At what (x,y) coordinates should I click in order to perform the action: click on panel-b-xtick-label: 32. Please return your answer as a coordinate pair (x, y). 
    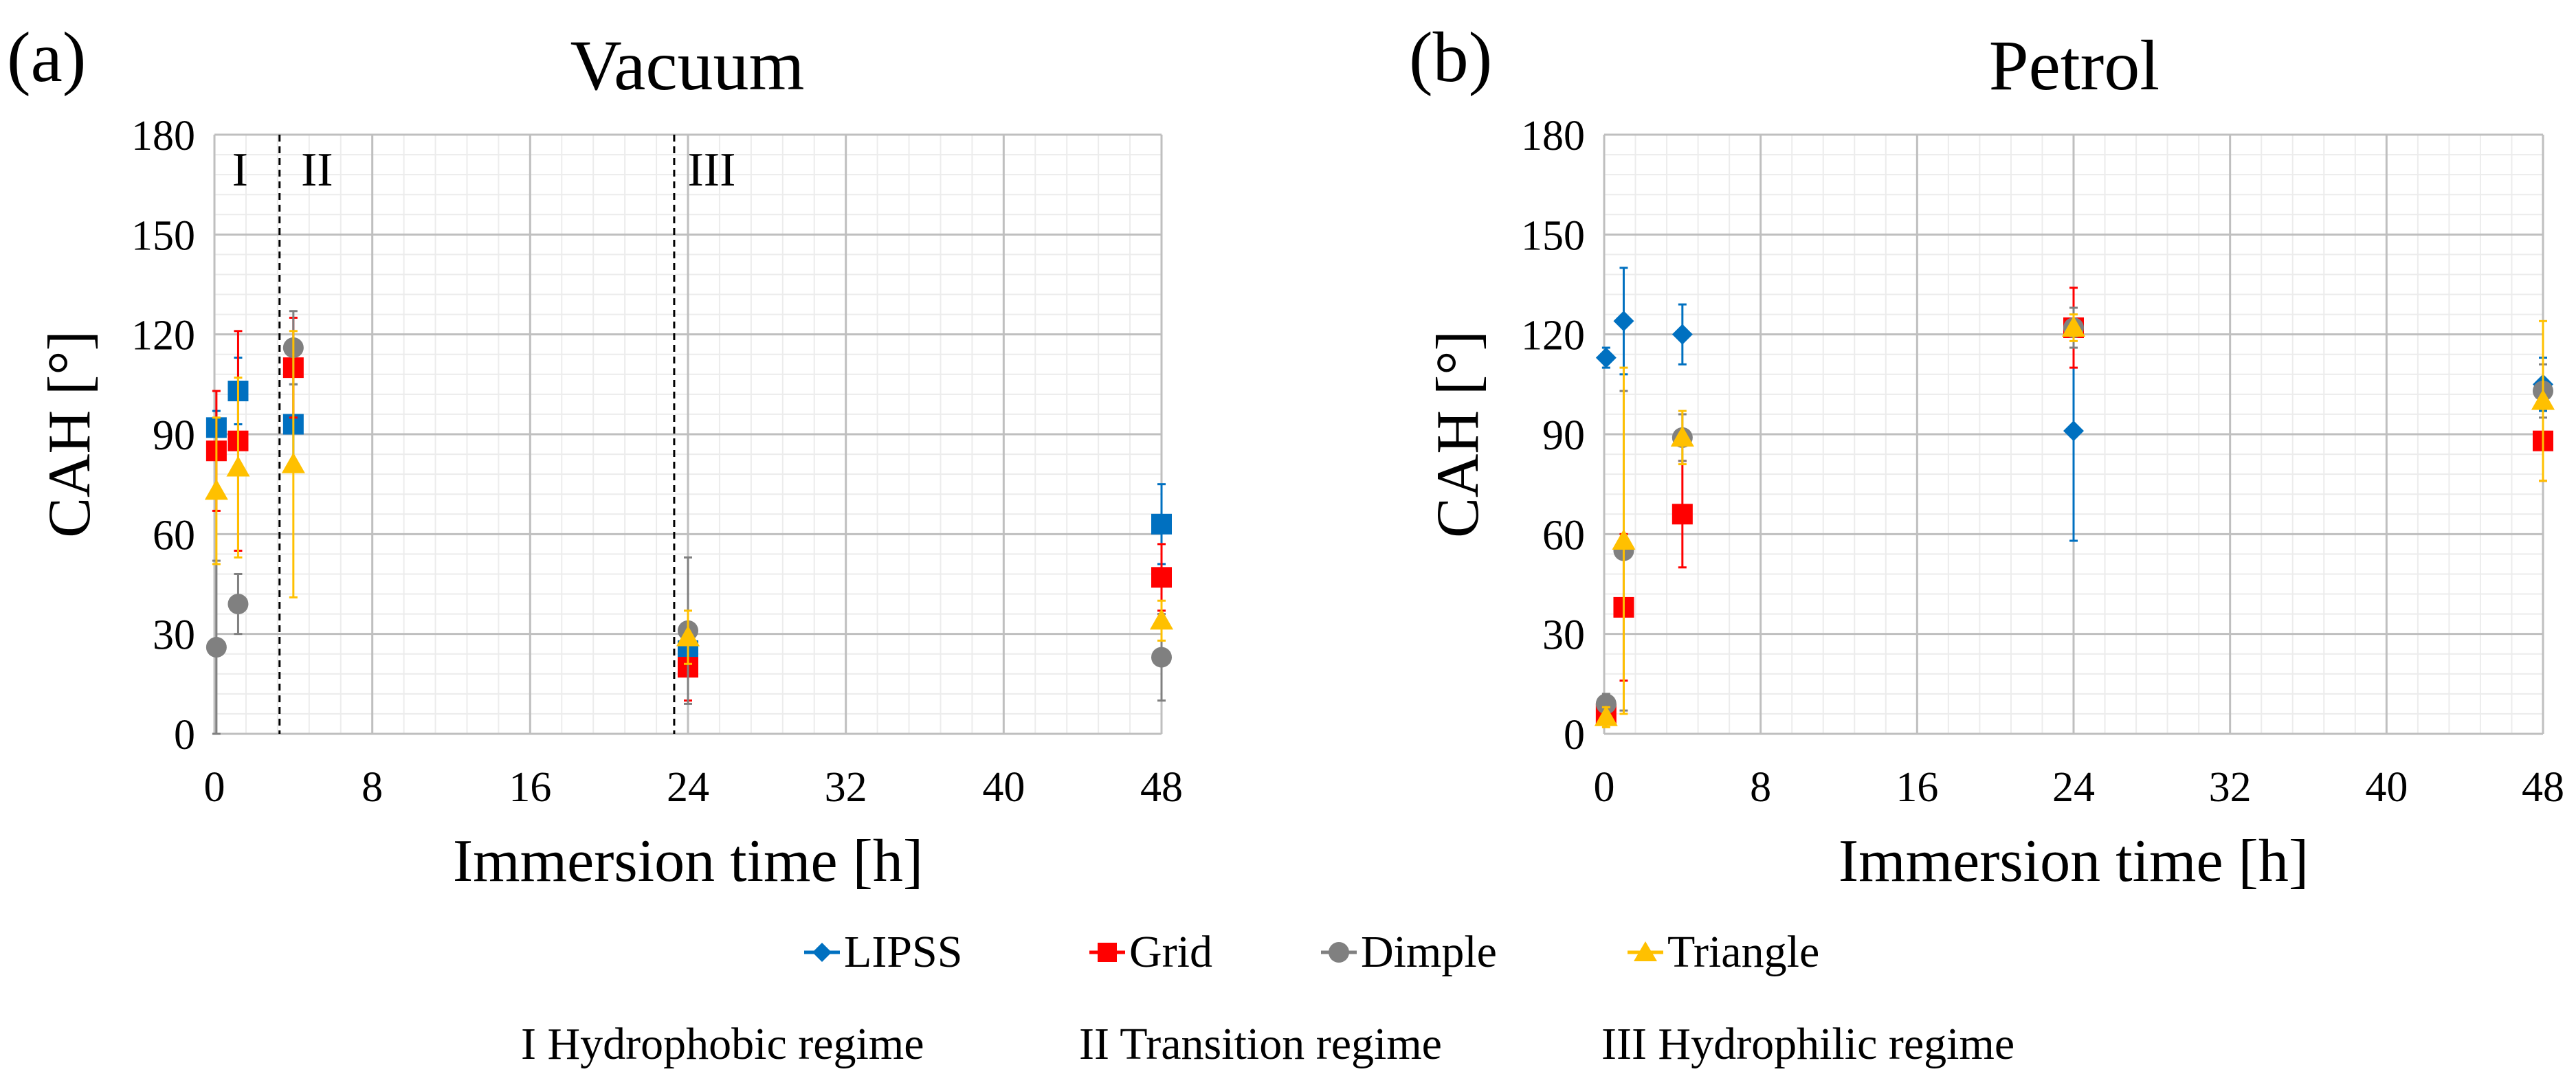
    Looking at the image, I should click on (2230, 787).